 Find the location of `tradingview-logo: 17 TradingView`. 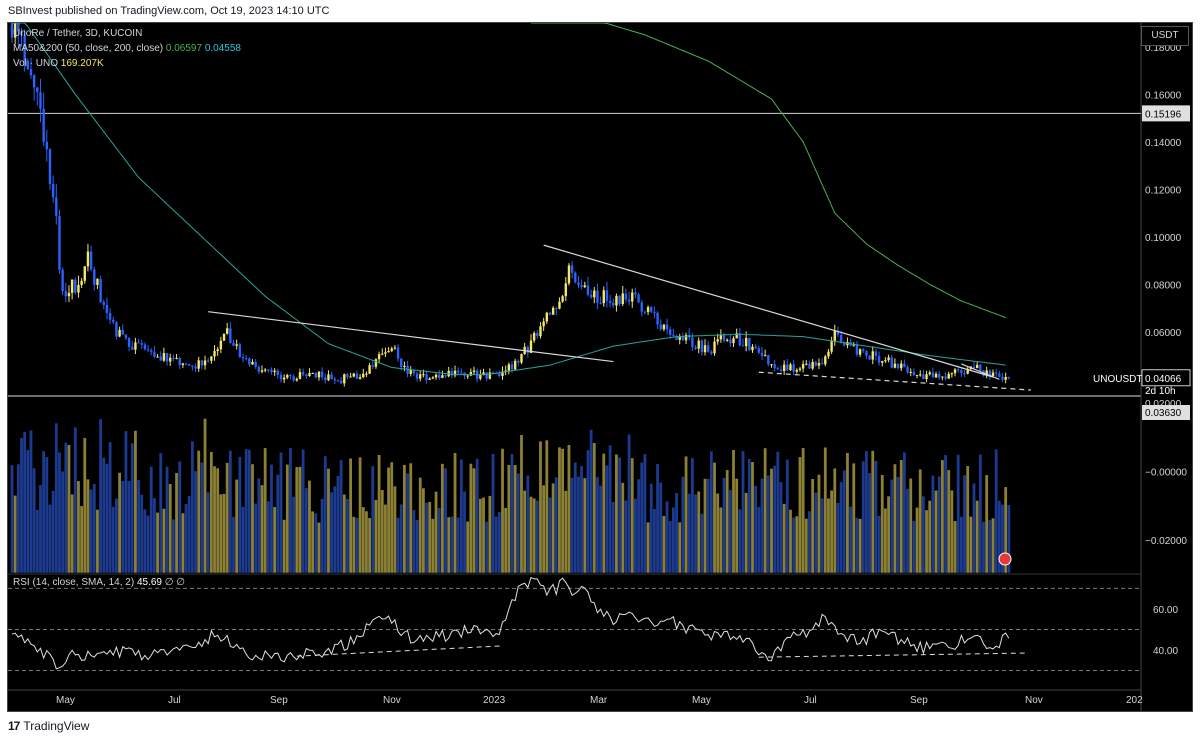

tradingview-logo: 17 TradingView is located at coordinates (48, 726).